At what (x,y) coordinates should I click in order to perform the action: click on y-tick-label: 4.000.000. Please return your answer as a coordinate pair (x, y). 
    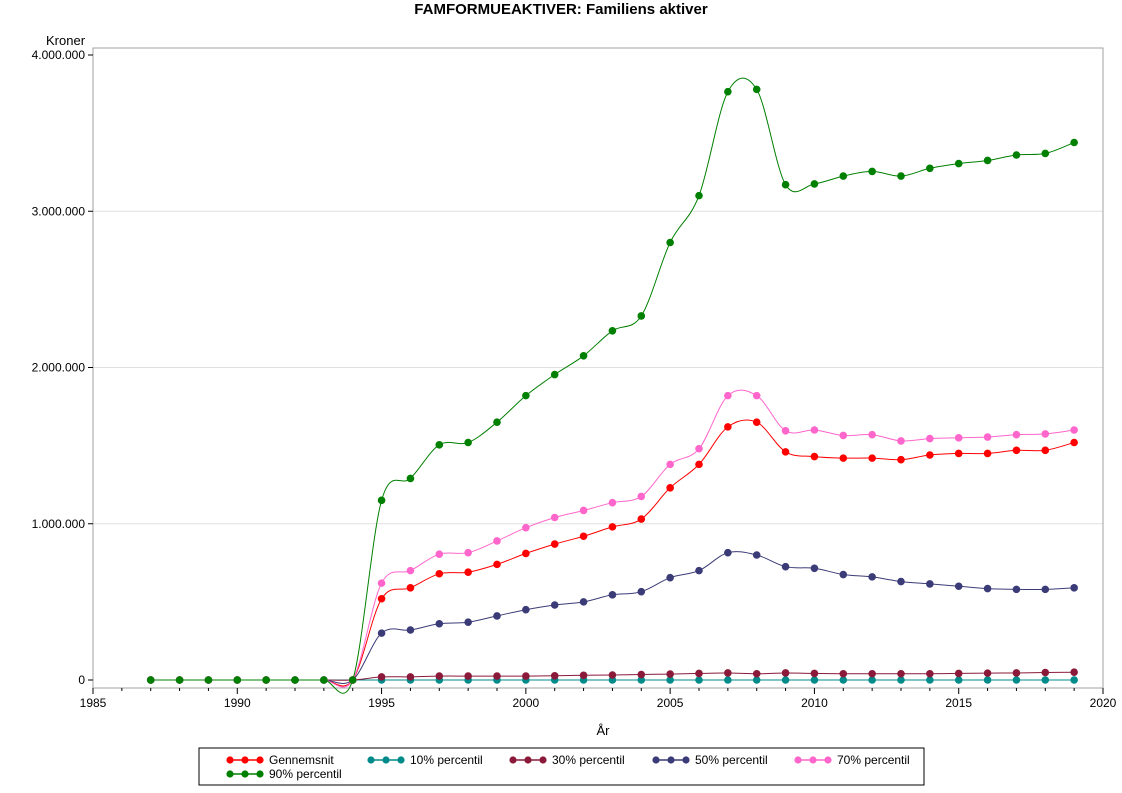
    Looking at the image, I should click on (59, 55).